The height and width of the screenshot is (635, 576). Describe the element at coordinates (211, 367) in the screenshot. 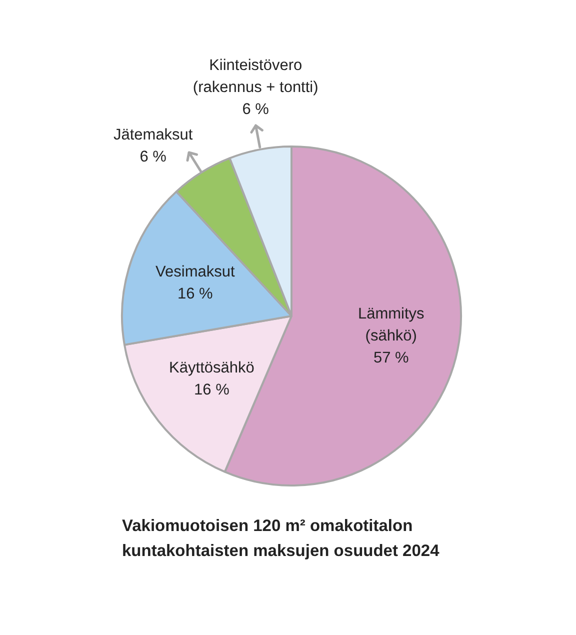

I see `slice-label: Käyttösähkö` at that location.